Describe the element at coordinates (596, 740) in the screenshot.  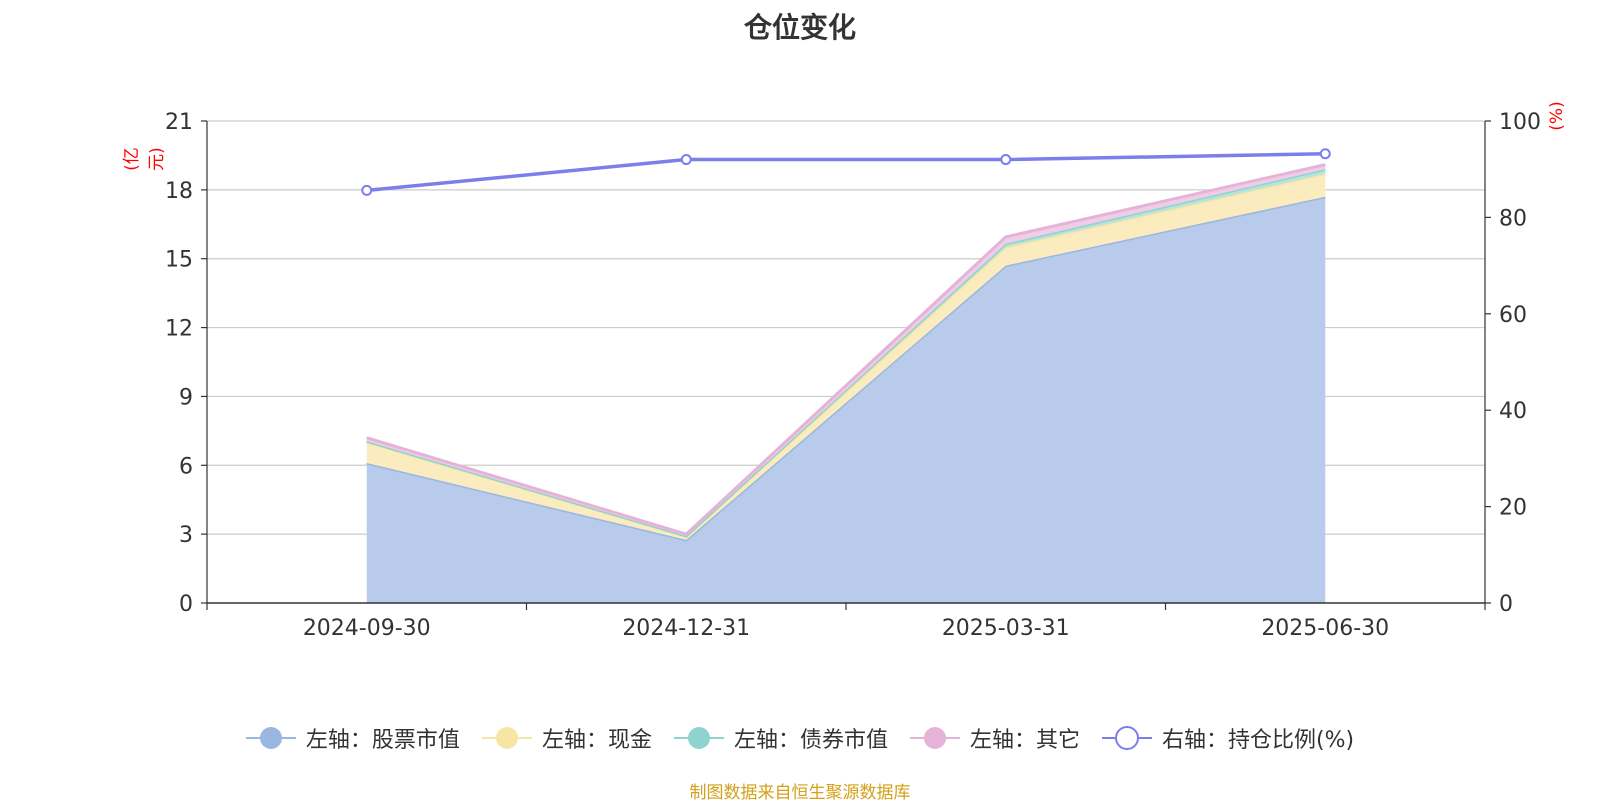
I see `legend-label: 左轴：现金` at that location.